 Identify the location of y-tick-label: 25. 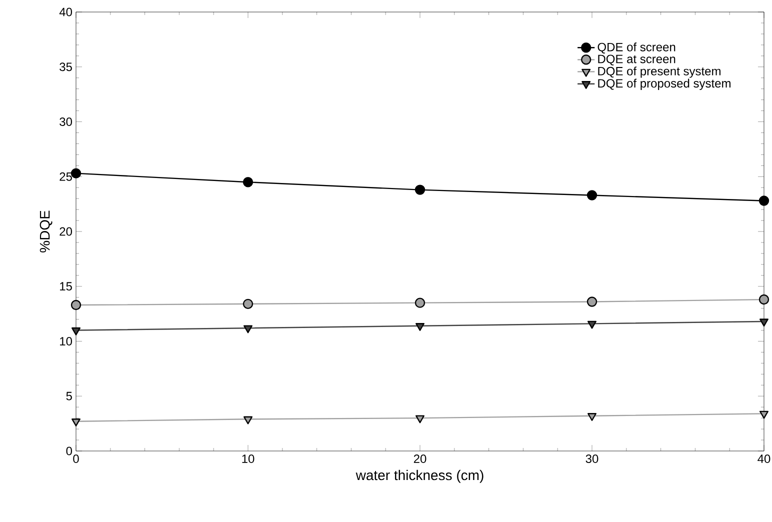
(66, 176).